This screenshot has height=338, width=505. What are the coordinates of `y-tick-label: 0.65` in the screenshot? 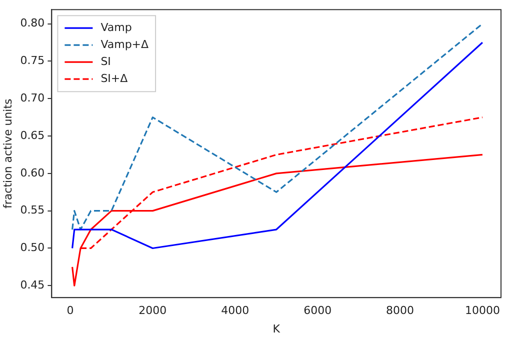 It's located at (32, 135).